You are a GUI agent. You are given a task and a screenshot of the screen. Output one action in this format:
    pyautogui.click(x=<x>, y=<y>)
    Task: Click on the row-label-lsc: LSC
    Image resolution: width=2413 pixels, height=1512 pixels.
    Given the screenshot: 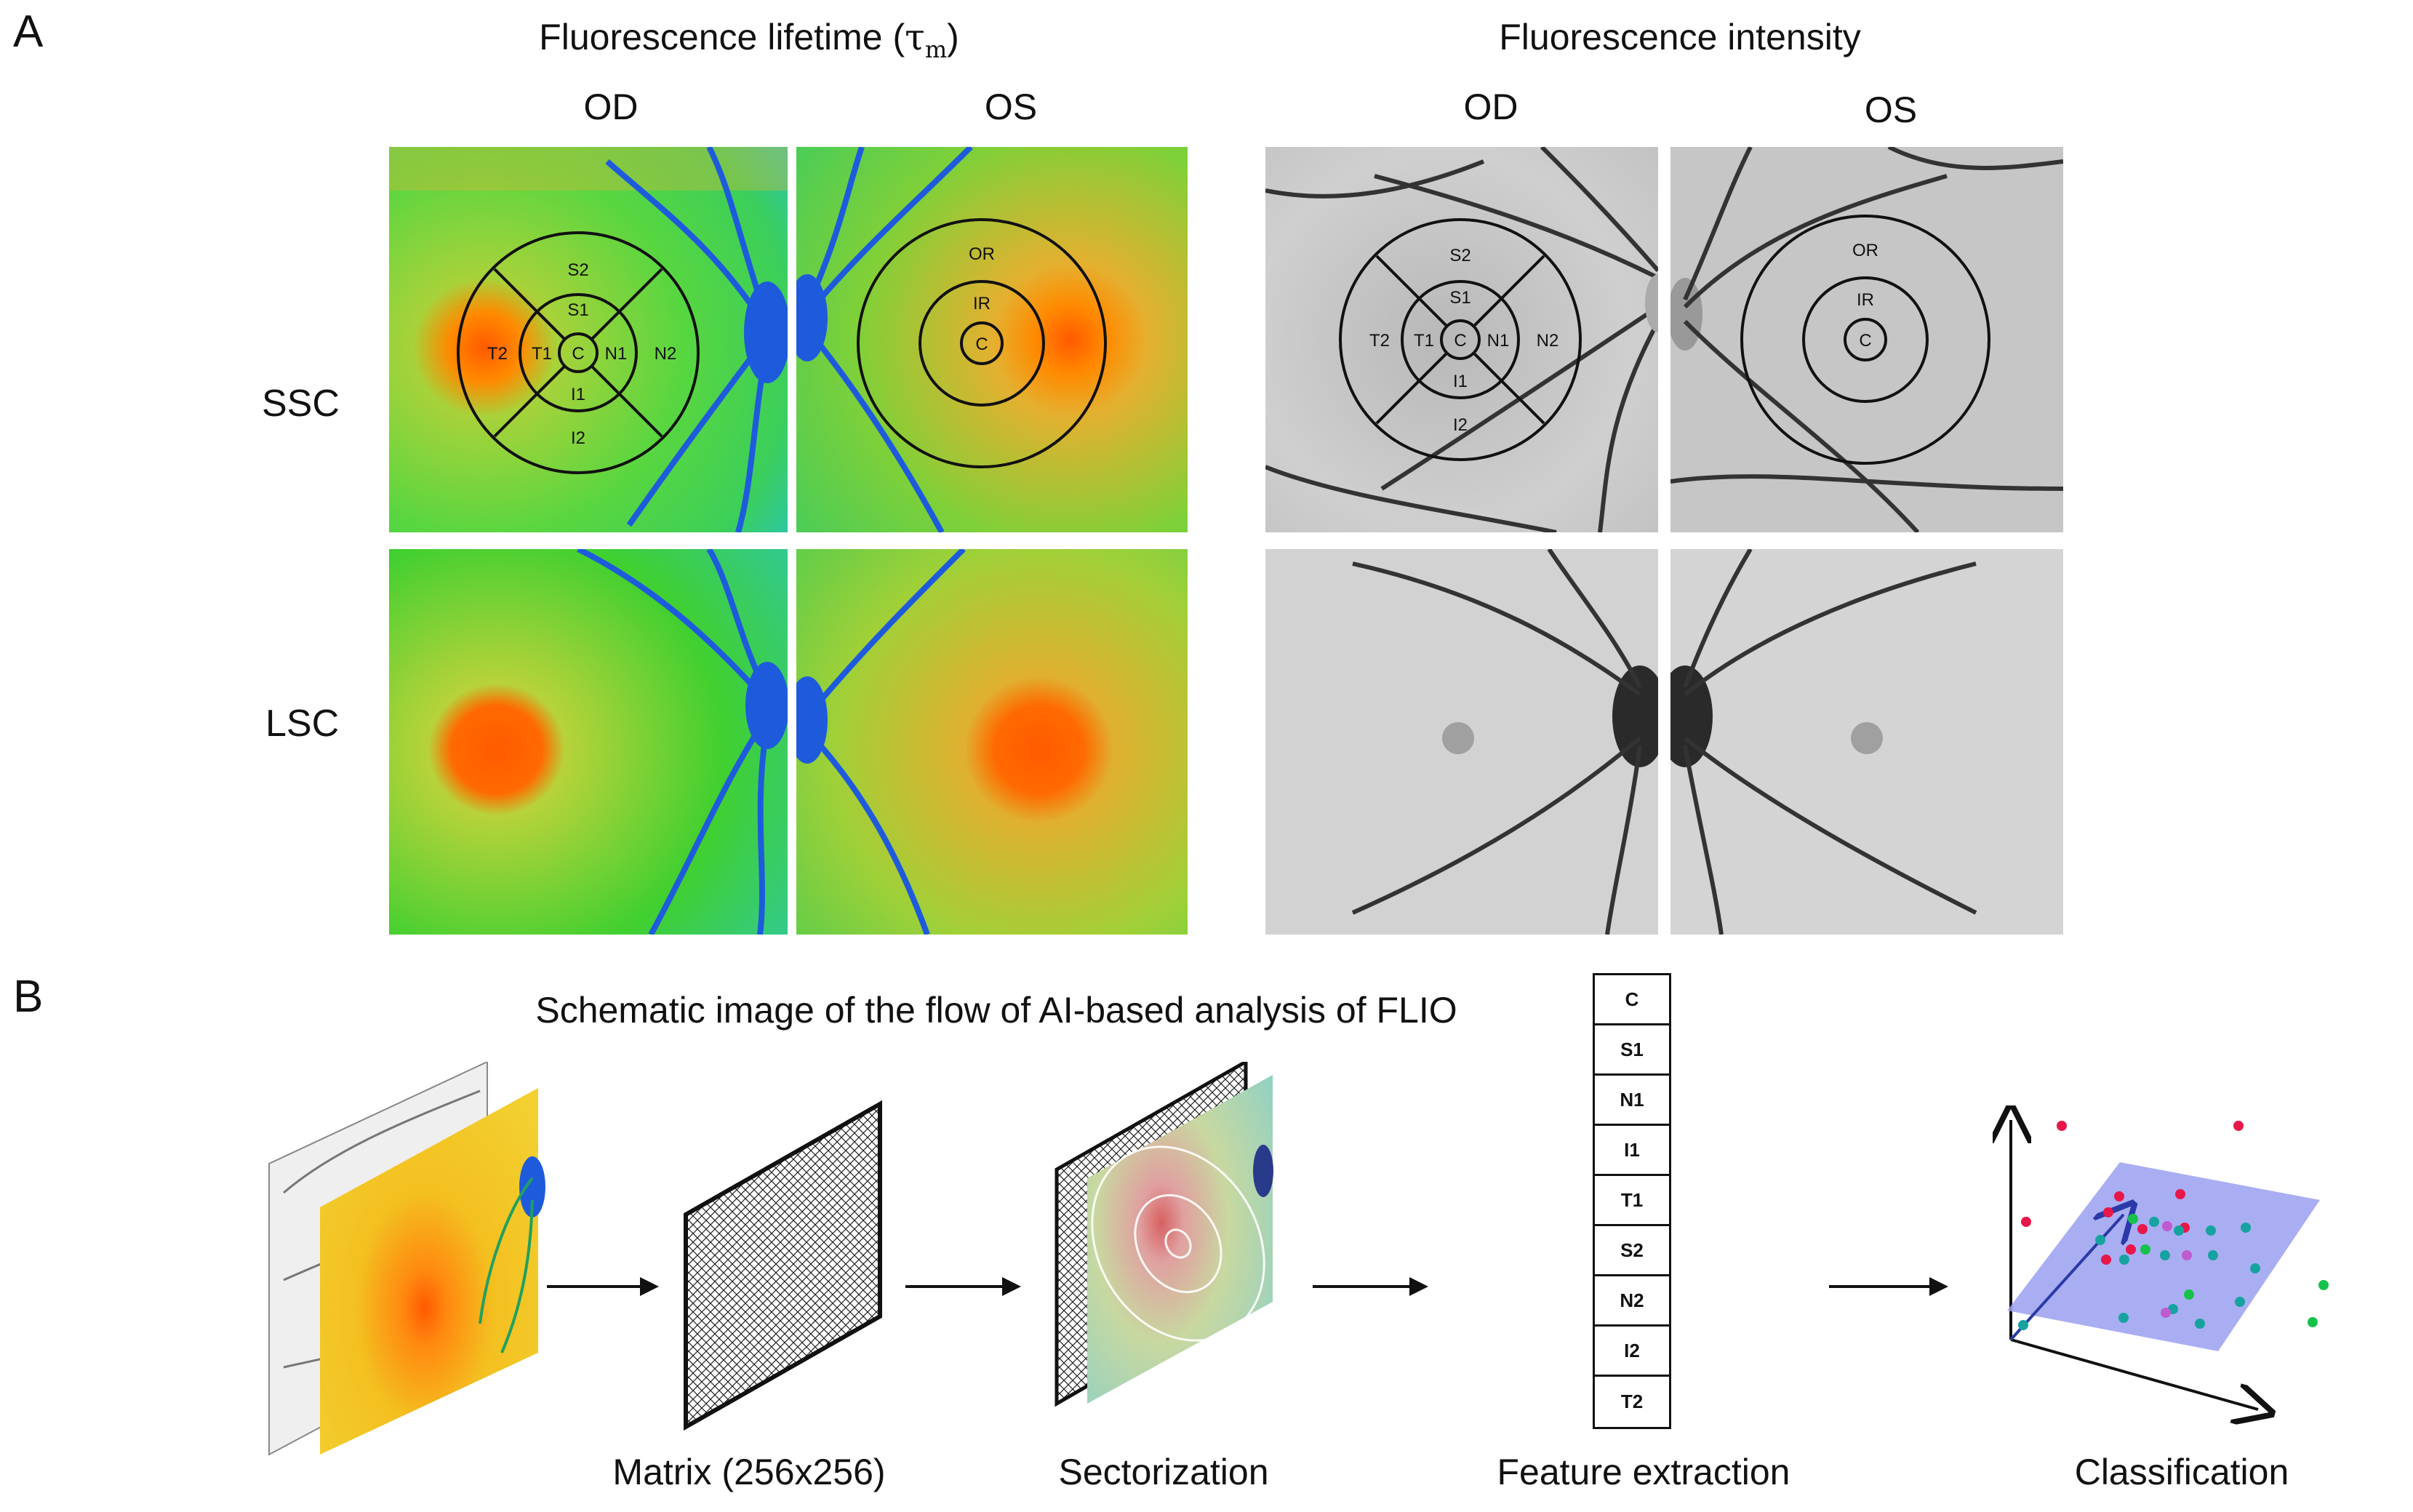 What is the action you would take?
    pyautogui.click(x=302, y=724)
    